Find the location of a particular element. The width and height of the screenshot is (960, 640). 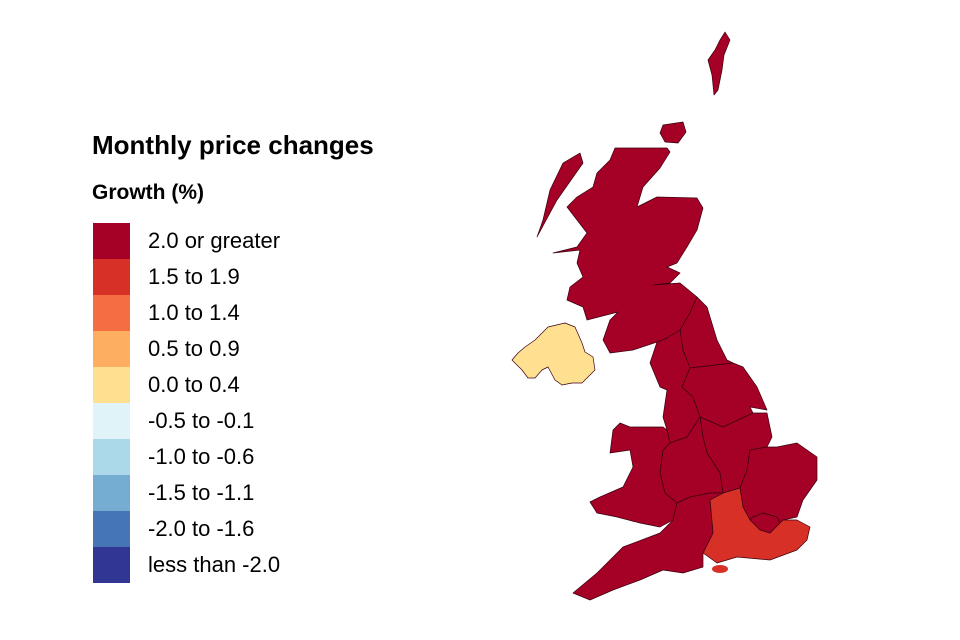

region-south-west is located at coordinates (648, 546).